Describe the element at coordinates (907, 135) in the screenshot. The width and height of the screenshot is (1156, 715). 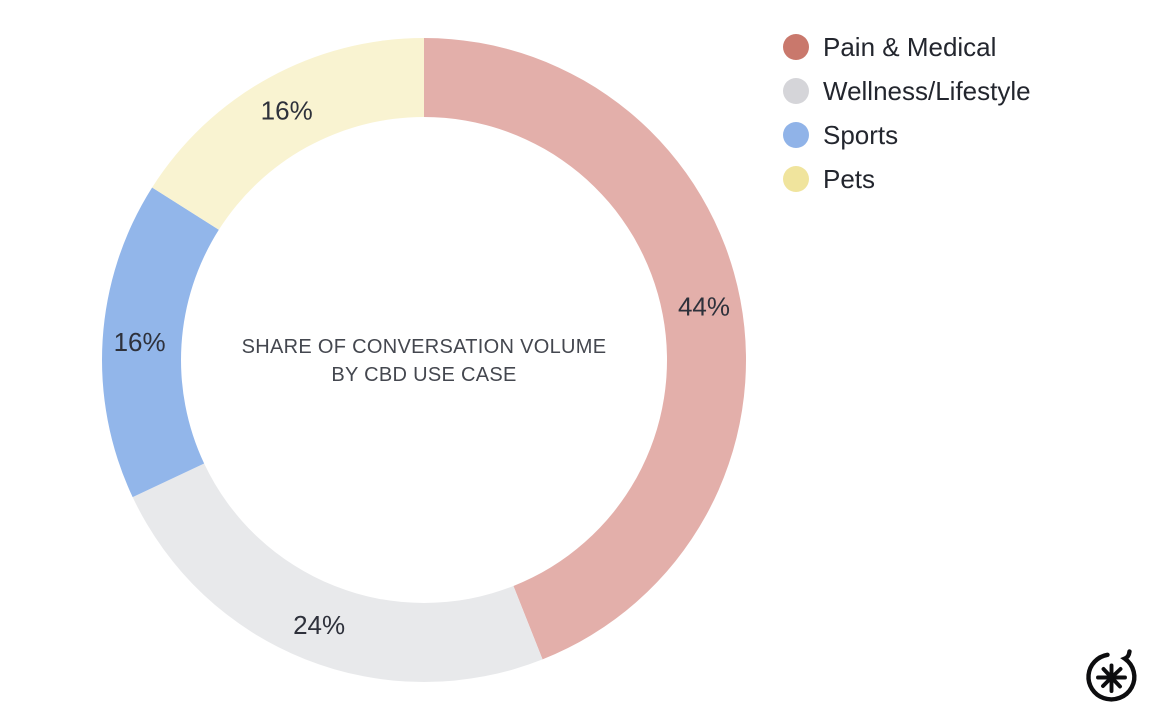
I see `legend-item: Sports` at that location.